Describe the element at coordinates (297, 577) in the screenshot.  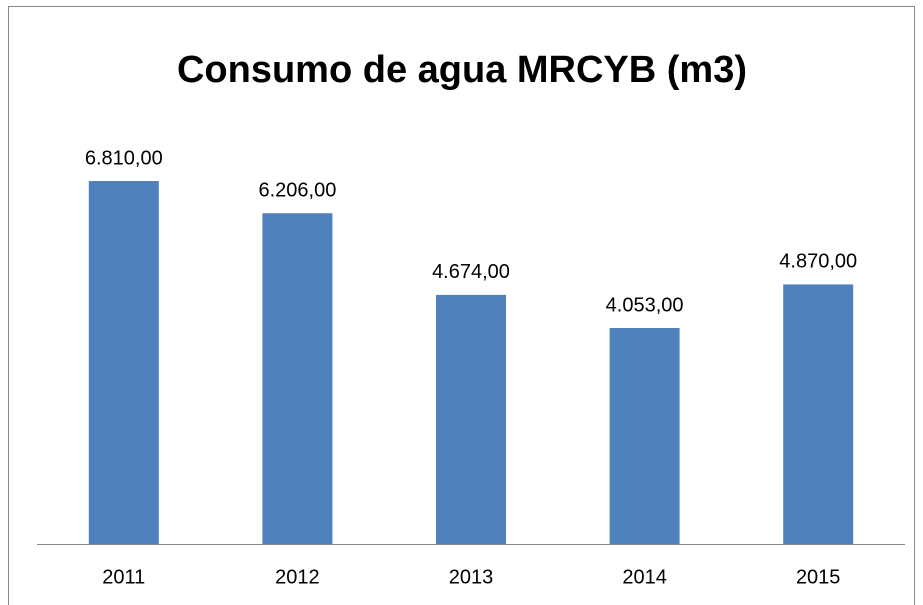
I see `x-tick-label: 2012` at that location.